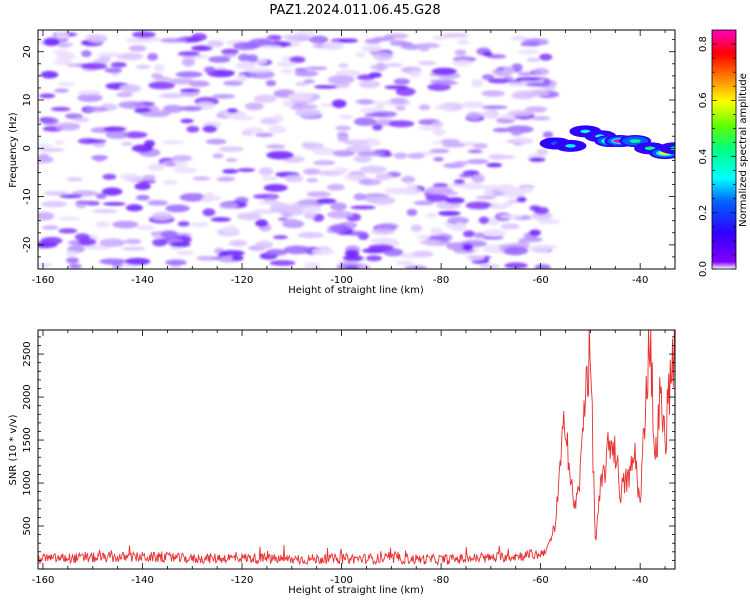  I want to click on spectrogram-ylabel: Frequency (Hz), so click(13, 150).